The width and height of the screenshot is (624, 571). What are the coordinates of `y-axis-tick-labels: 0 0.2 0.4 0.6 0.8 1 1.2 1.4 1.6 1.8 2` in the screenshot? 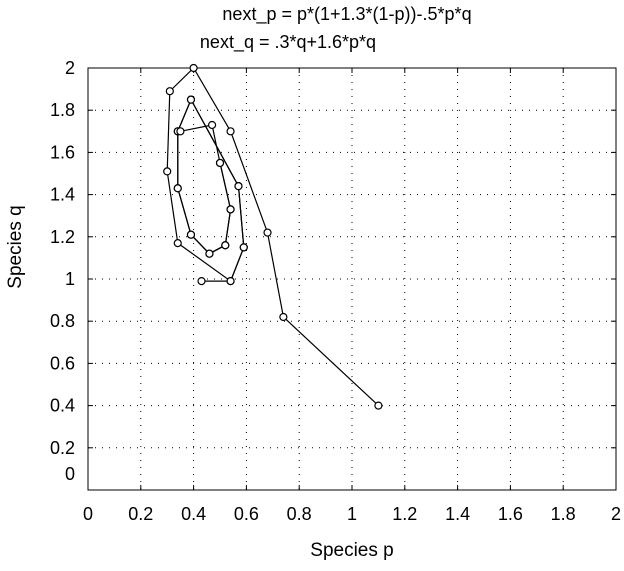 It's located at (62, 271).